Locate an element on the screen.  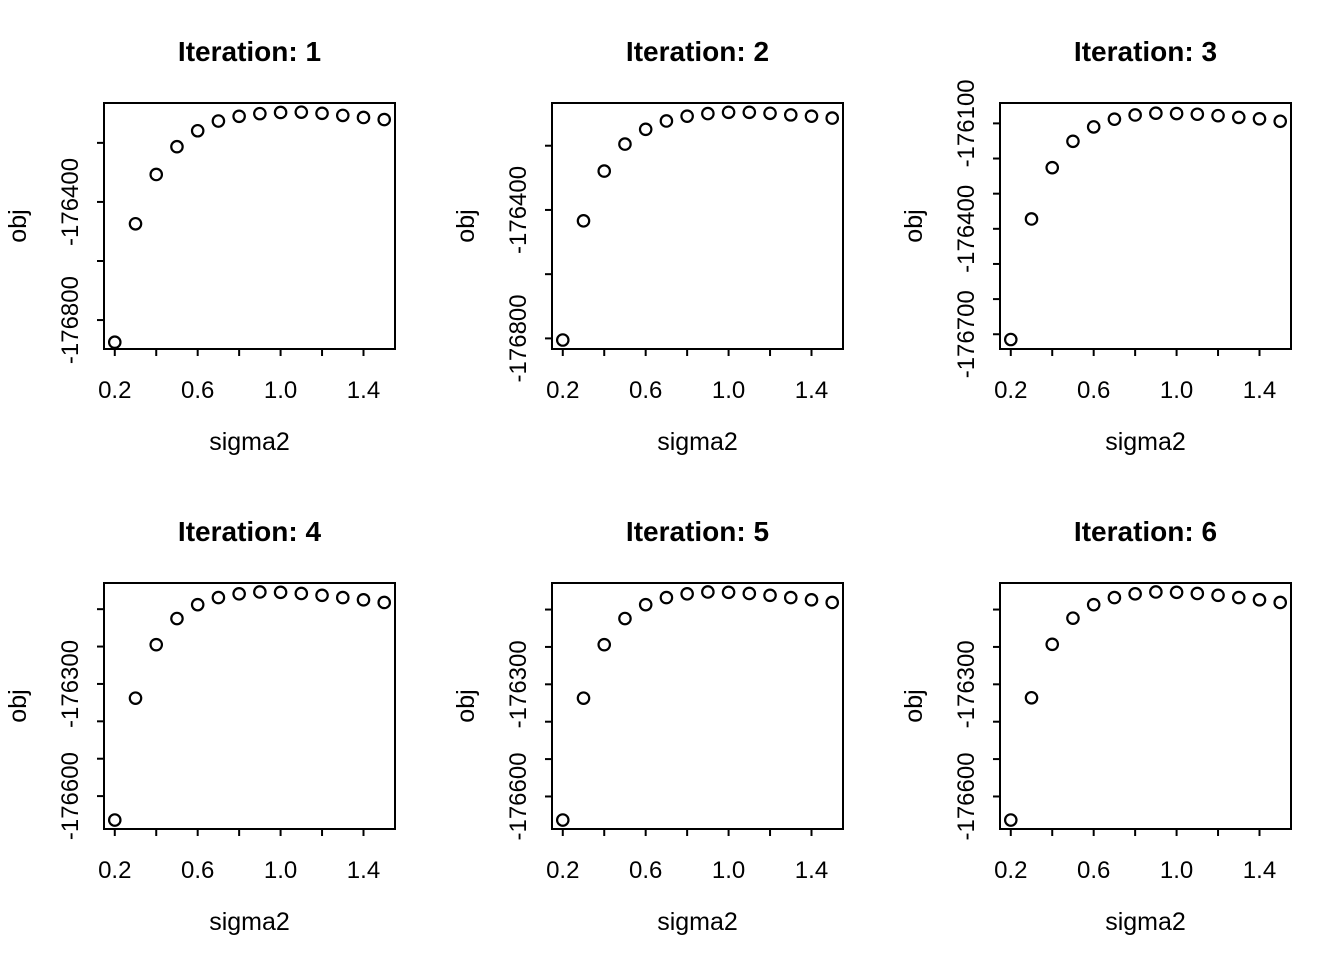
panel-title: Iteration: 2 is located at coordinates (697, 51).